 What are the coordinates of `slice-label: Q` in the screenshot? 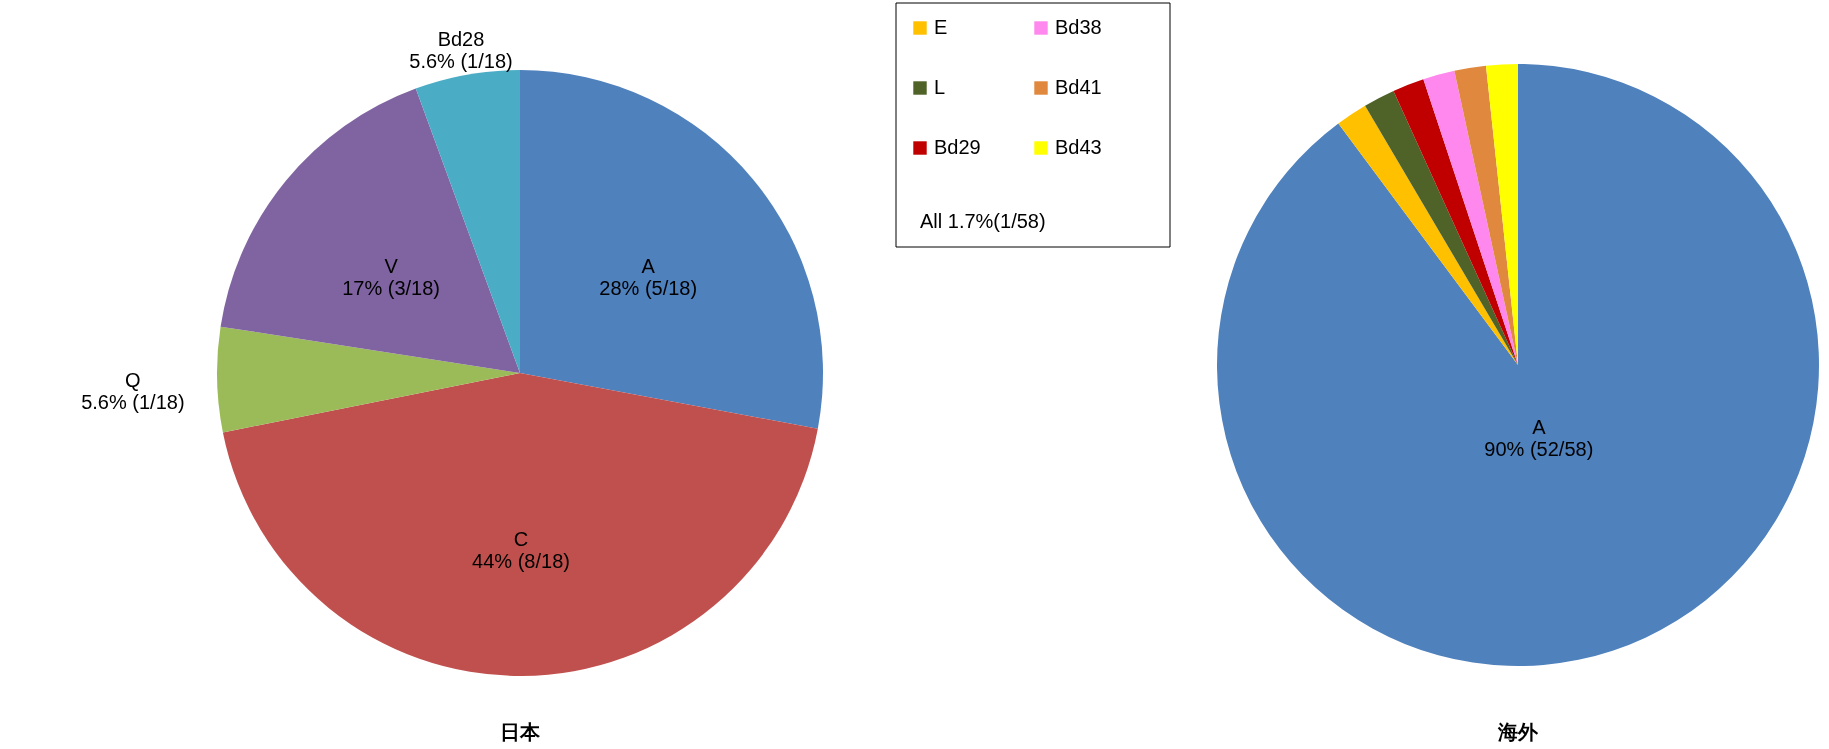 It's located at (133, 380).